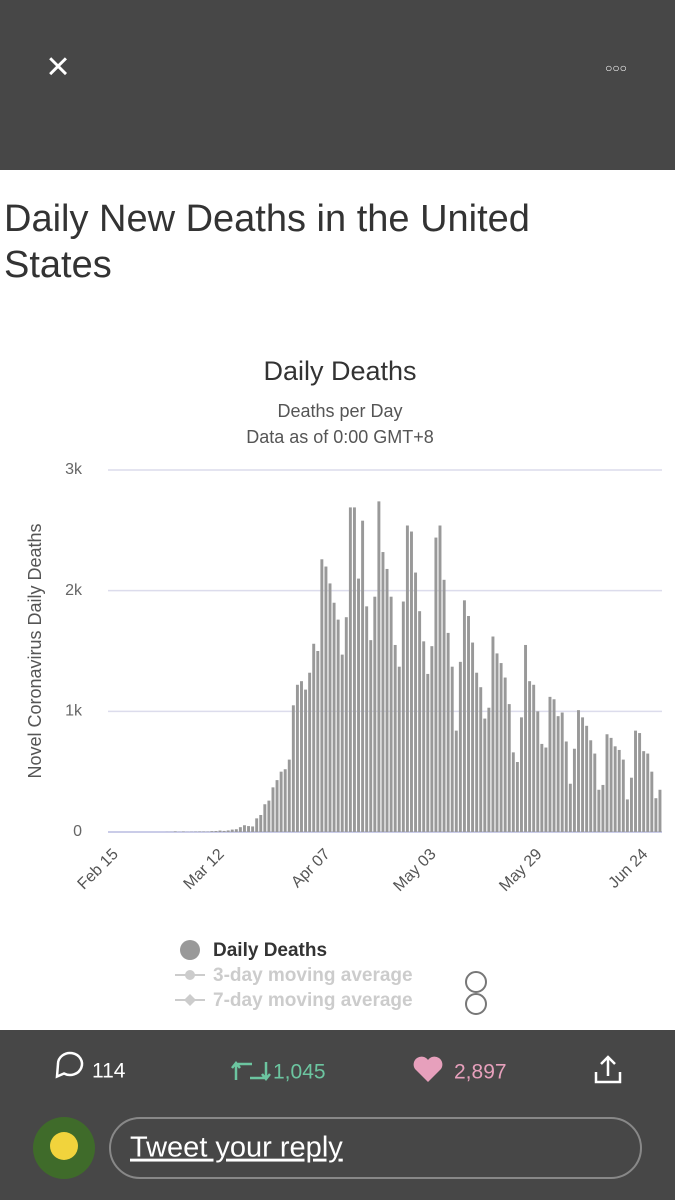  Describe the element at coordinates (251, 1071) in the screenshot. I see `retweet-icon` at that location.